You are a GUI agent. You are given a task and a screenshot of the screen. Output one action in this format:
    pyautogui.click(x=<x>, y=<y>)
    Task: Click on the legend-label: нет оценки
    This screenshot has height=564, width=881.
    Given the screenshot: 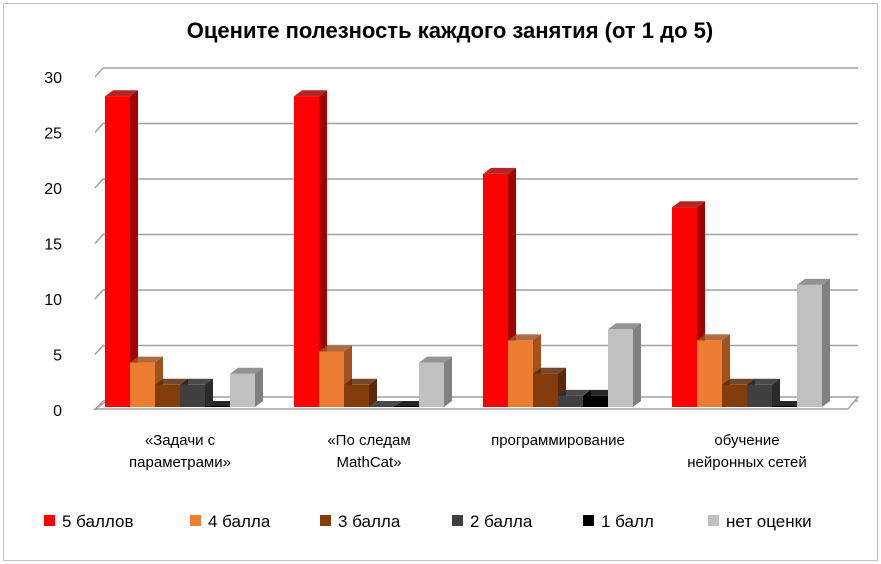 What is the action you would take?
    pyautogui.click(x=769, y=521)
    